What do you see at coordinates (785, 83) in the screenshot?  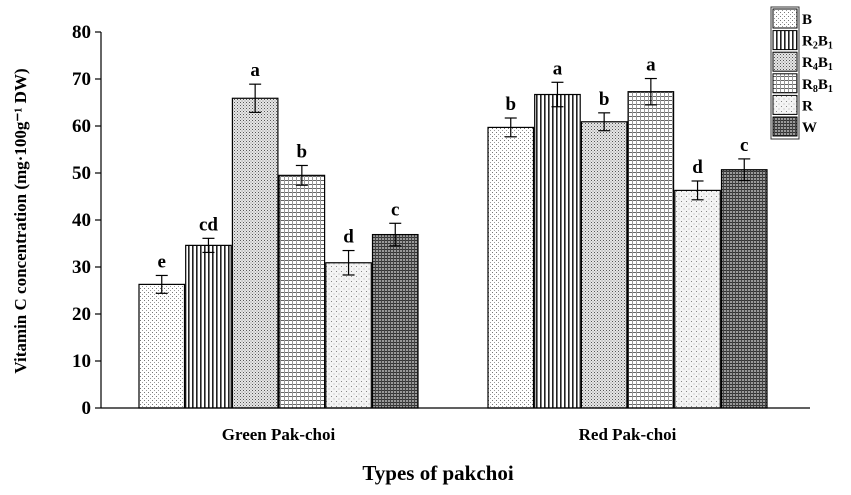 I see `legend-swatch-r8b1` at bounding box center [785, 83].